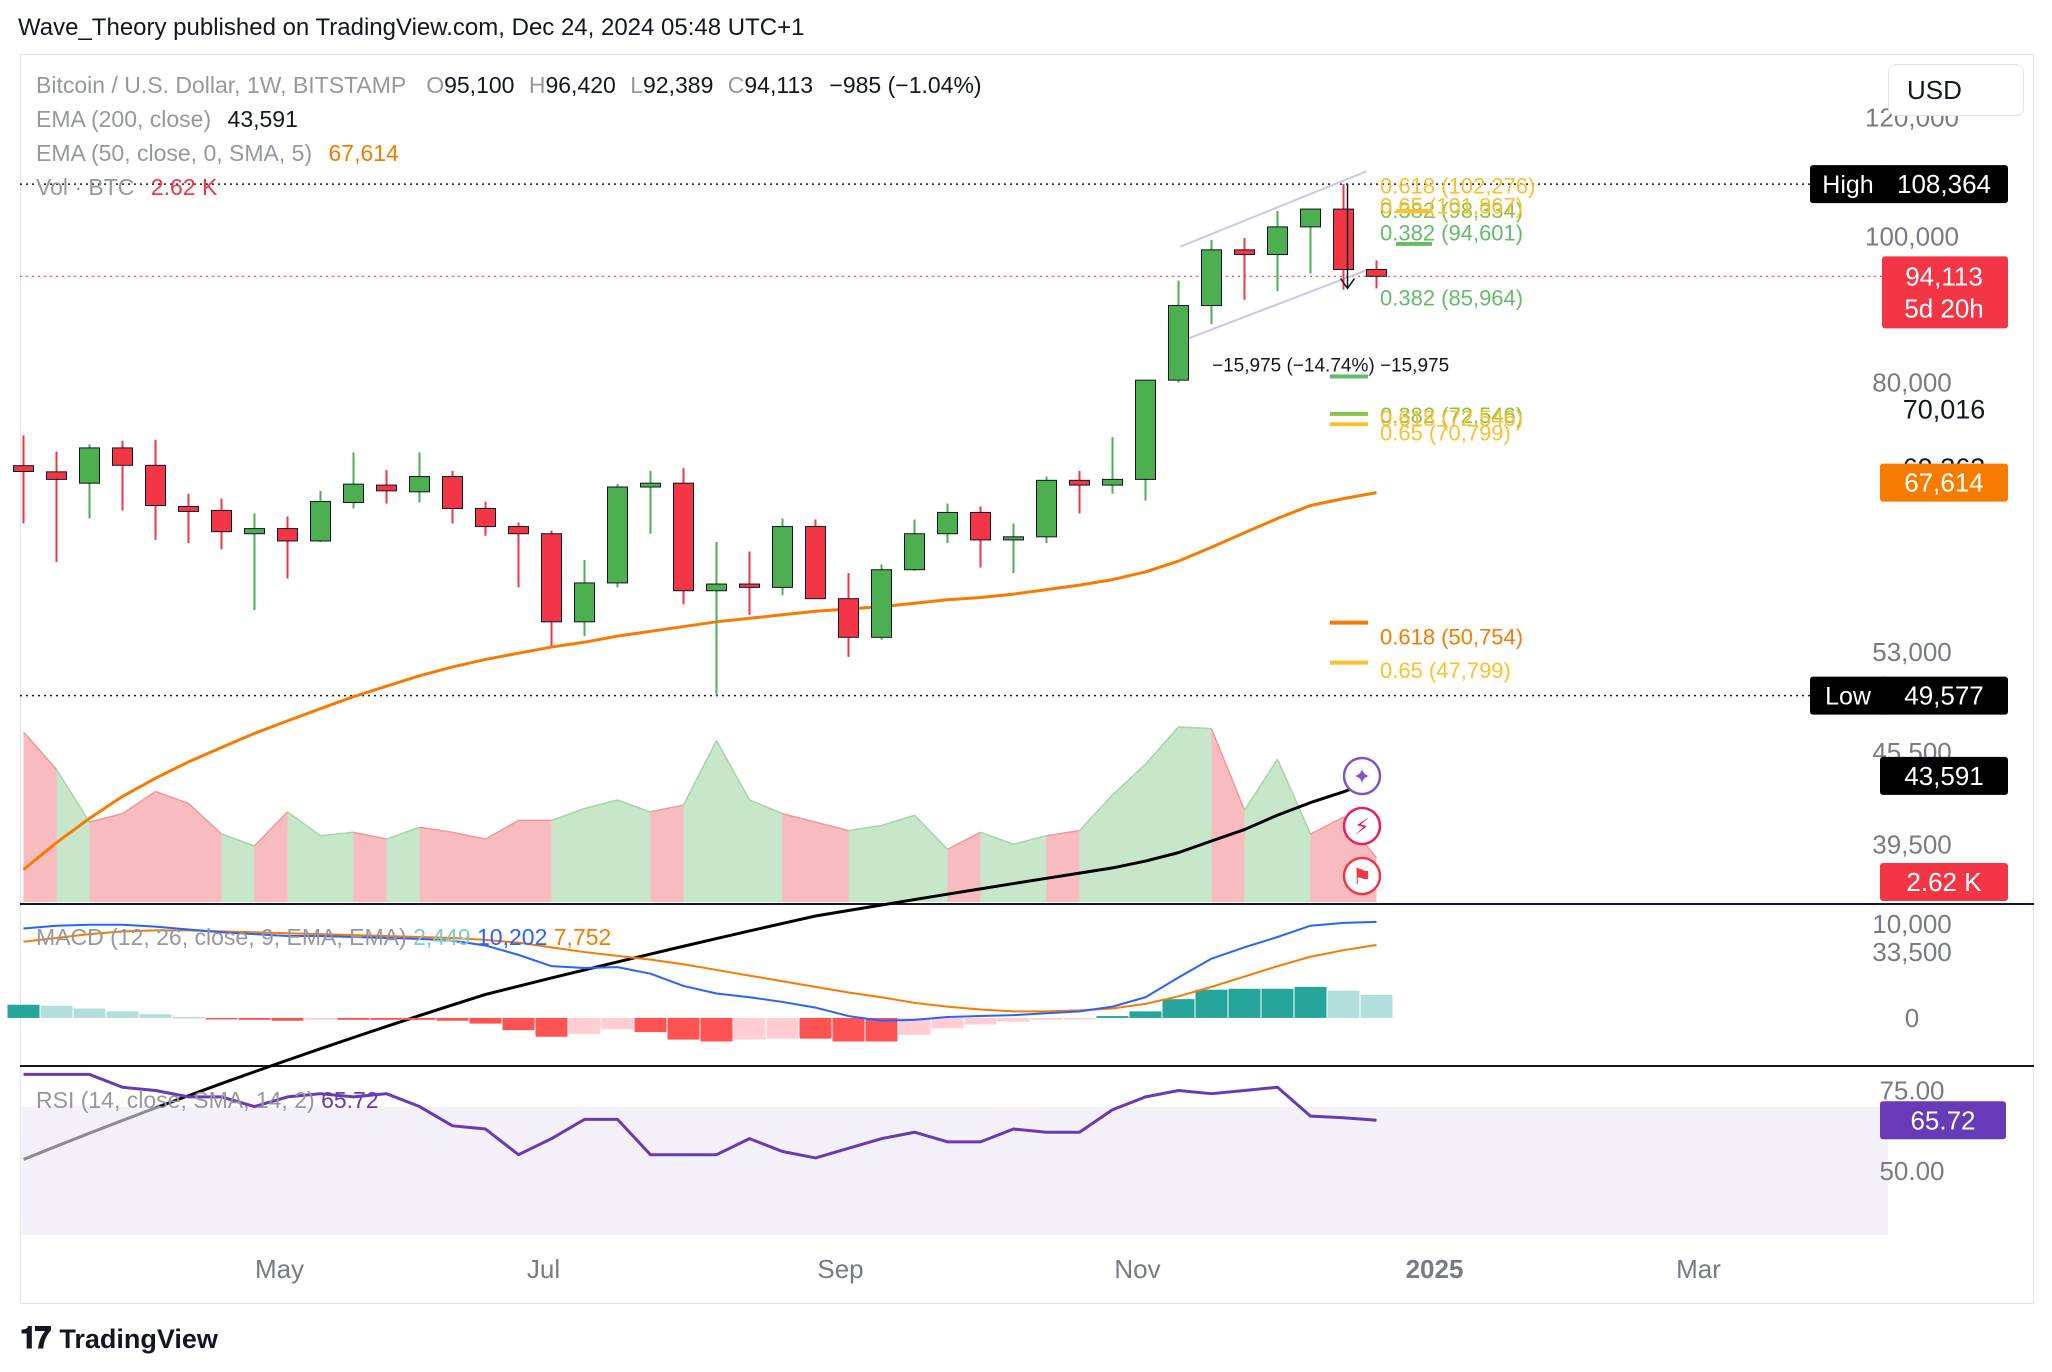 This screenshot has height=1372, width=2052. Describe the element at coordinates (184, 187) in the screenshot. I see `volume-value: 2.62 K` at that location.